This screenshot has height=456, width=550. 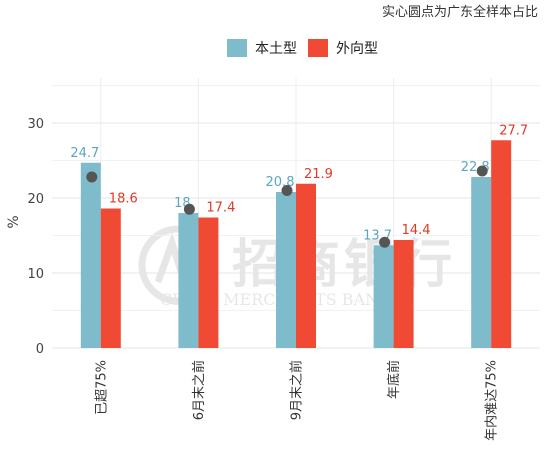 What do you see at coordinates (199, 390) in the screenshot?
I see `x-tick-label: 6月末之前` at bounding box center [199, 390].